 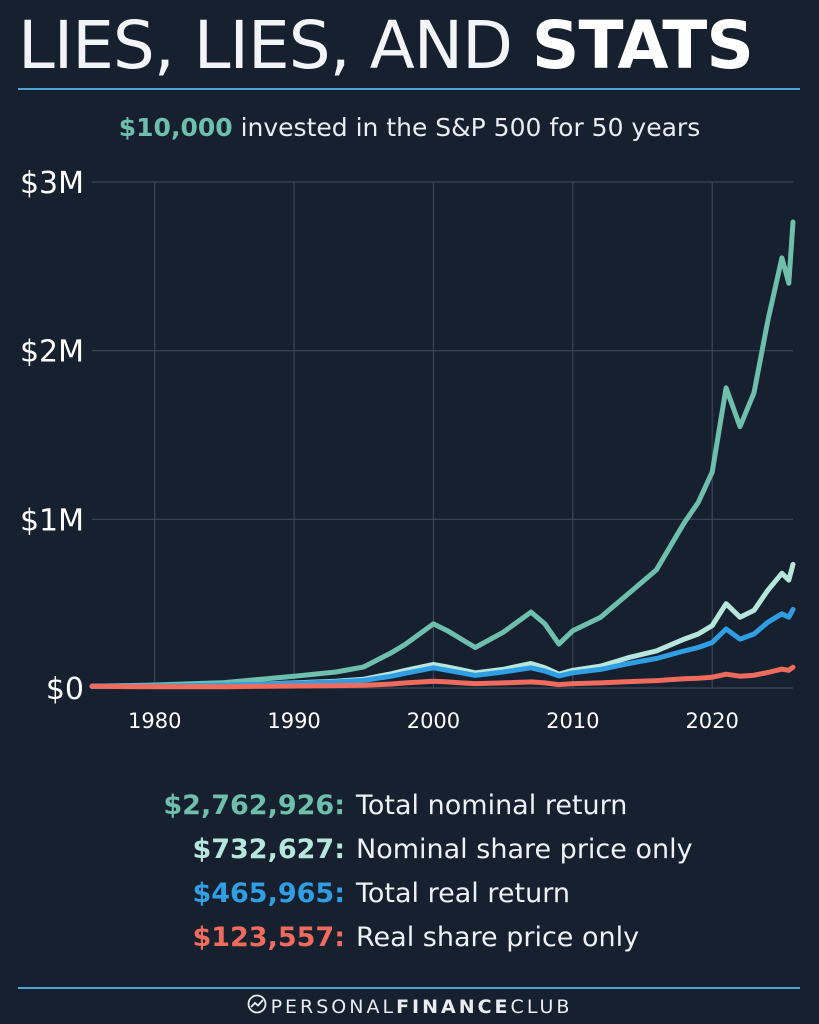 What do you see at coordinates (409, 988) in the screenshot?
I see `bottom-divider` at bounding box center [409, 988].